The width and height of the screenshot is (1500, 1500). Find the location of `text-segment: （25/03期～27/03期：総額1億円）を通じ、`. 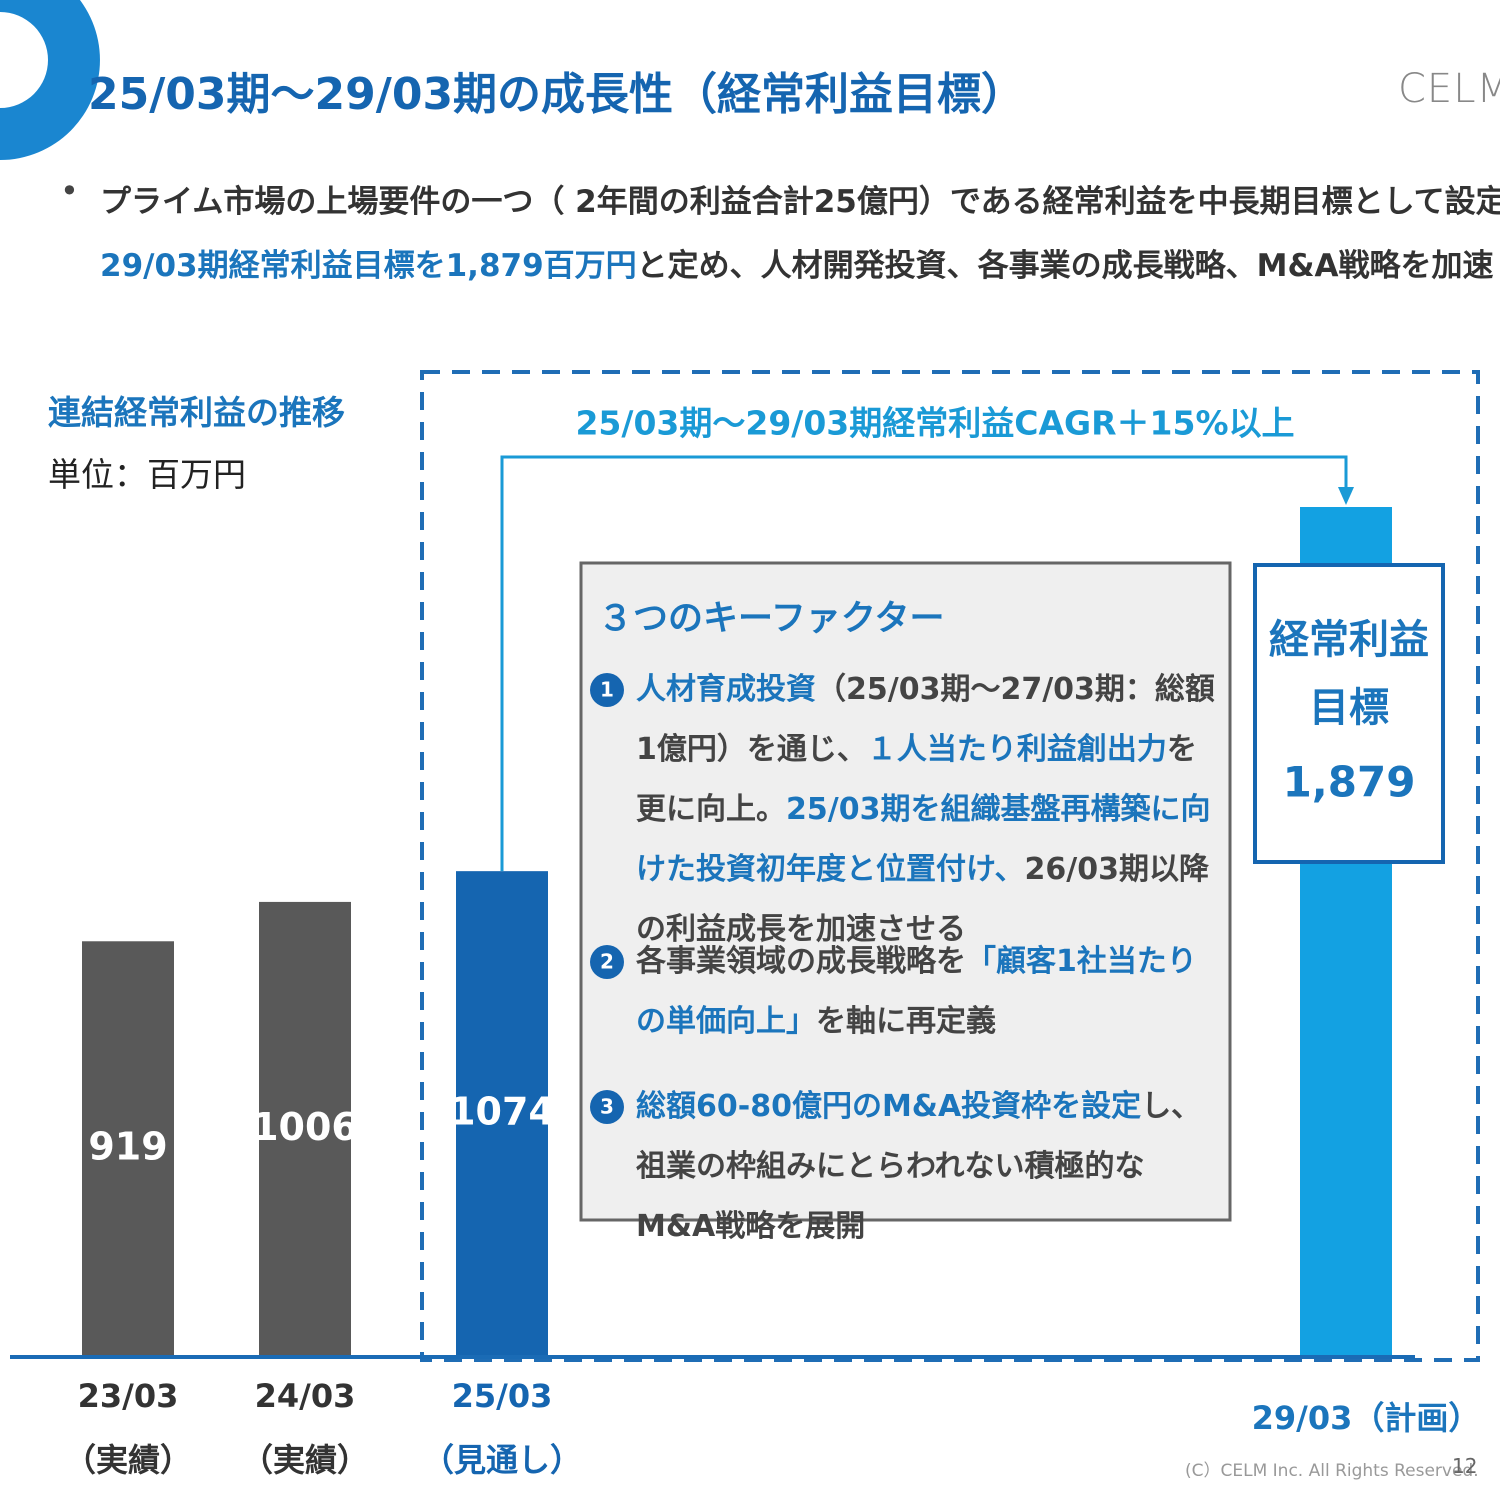

text-segment: （25/03期～27/03期：総額1億円）を通じ、 is located at coordinates (925, 719).